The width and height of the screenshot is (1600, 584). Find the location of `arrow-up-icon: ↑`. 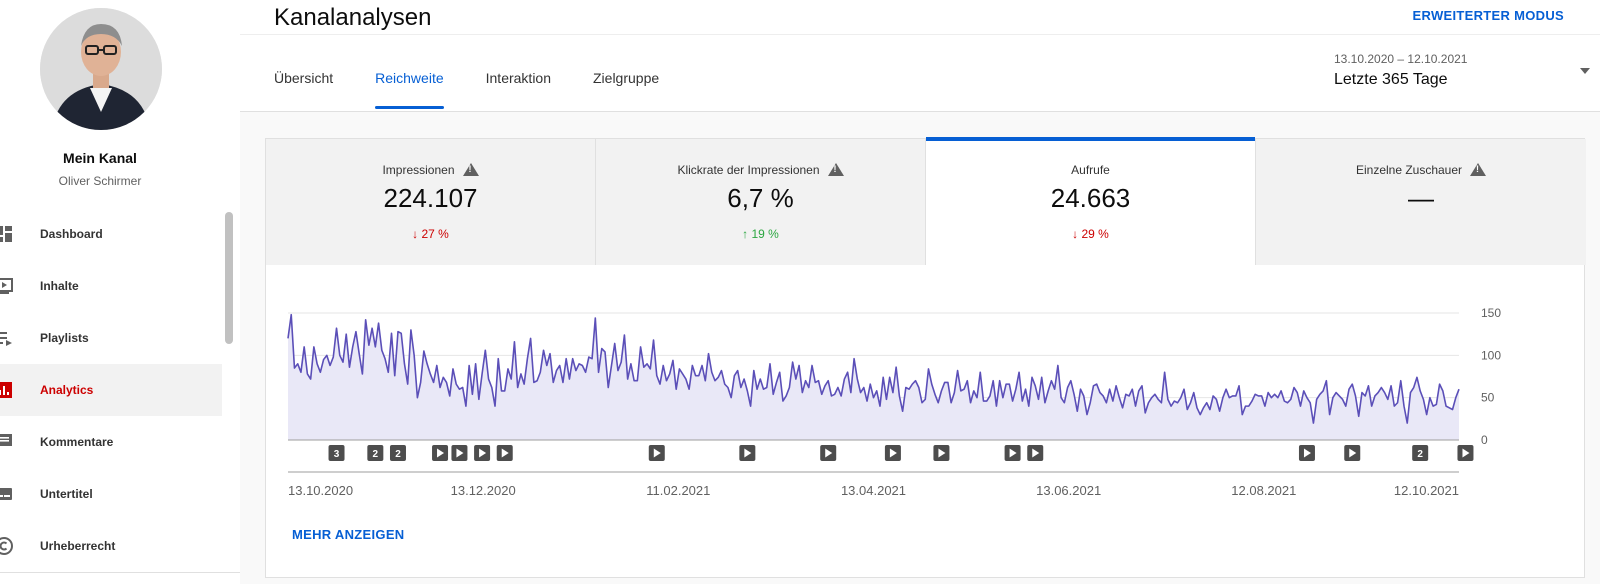

arrow-up-icon: ↑ is located at coordinates (745, 234).